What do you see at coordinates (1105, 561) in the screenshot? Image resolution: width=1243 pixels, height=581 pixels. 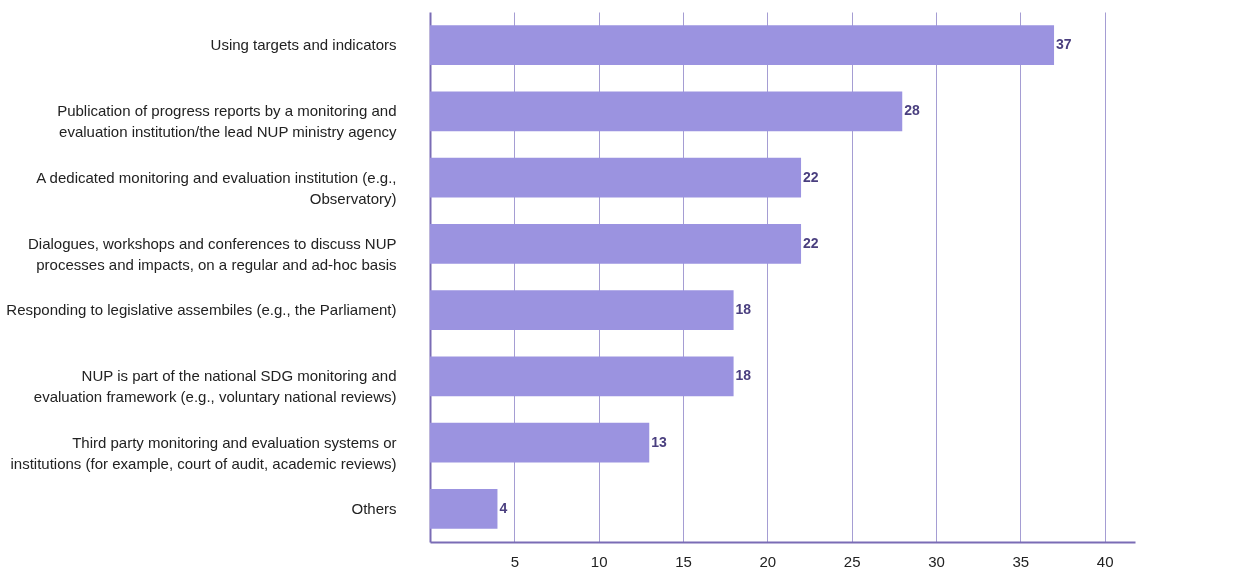 I see `x-tick-label: 40` at bounding box center [1105, 561].